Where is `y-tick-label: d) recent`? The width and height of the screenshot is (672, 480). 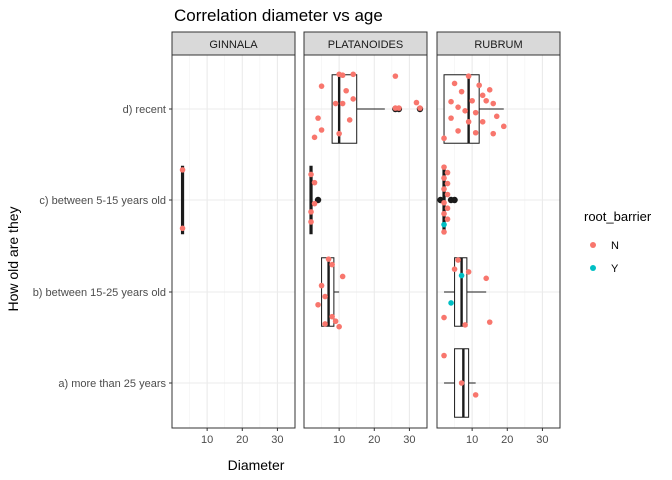 y-tick-label: d) recent is located at coordinates (144, 110).